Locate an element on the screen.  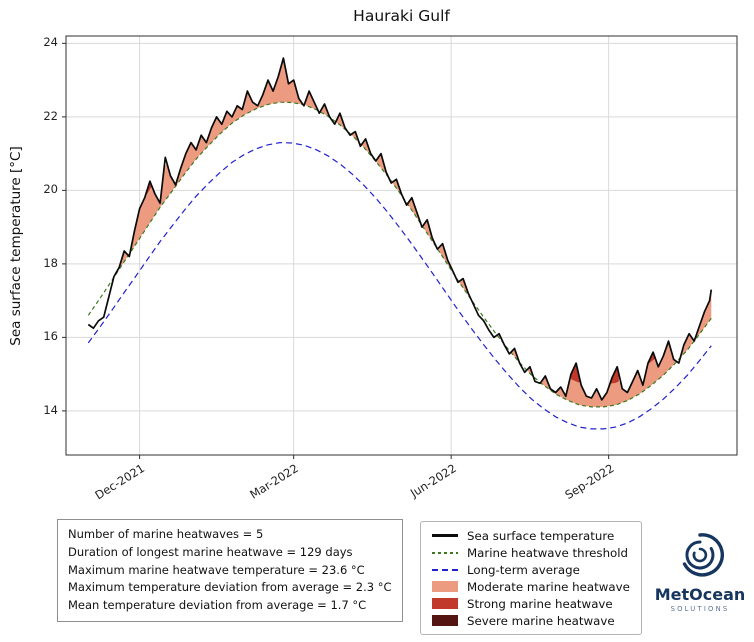
stat-line: Number of marine heatwaves = 5 is located at coordinates (166, 534).